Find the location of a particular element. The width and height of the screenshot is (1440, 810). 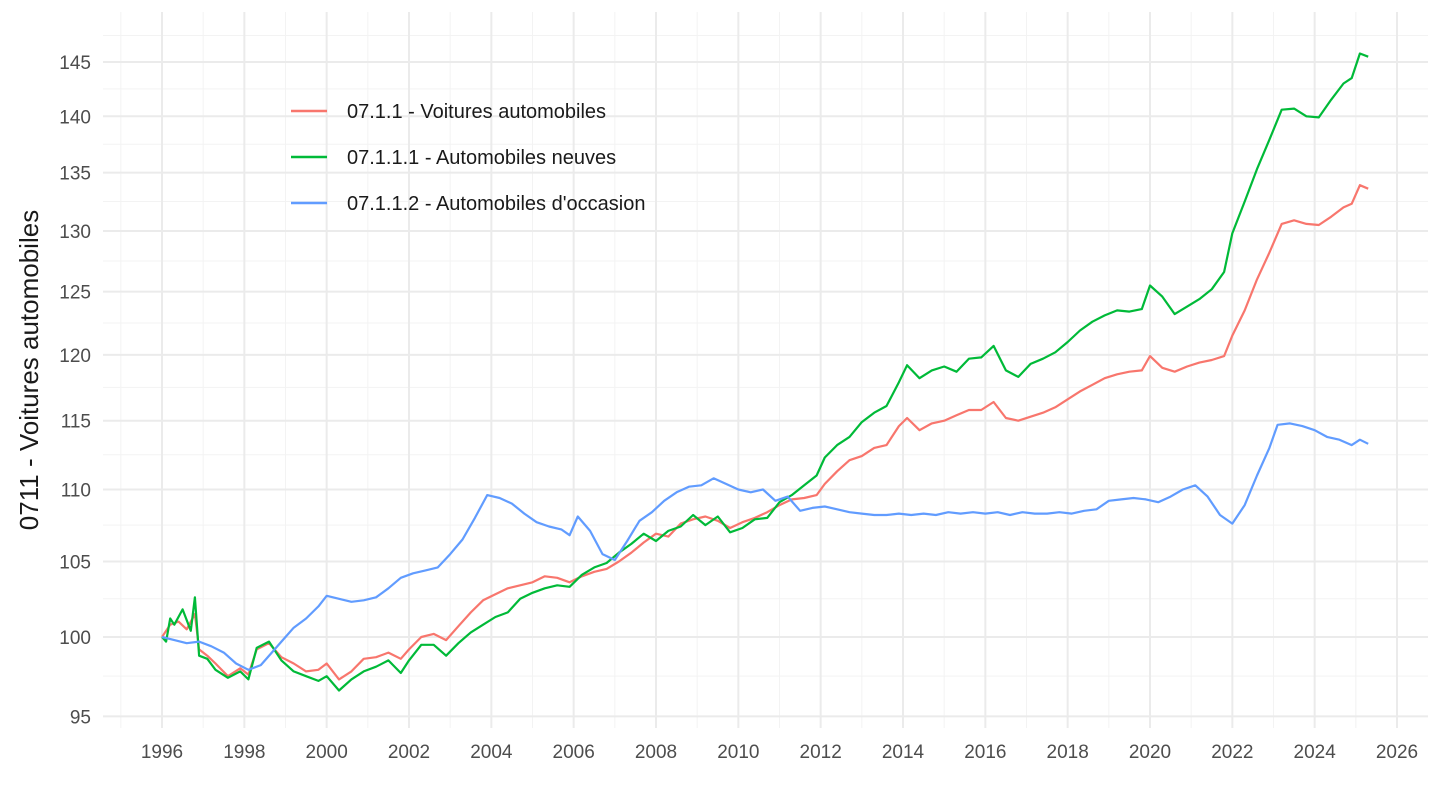

y-tick-label: 95 is located at coordinates (80, 717).